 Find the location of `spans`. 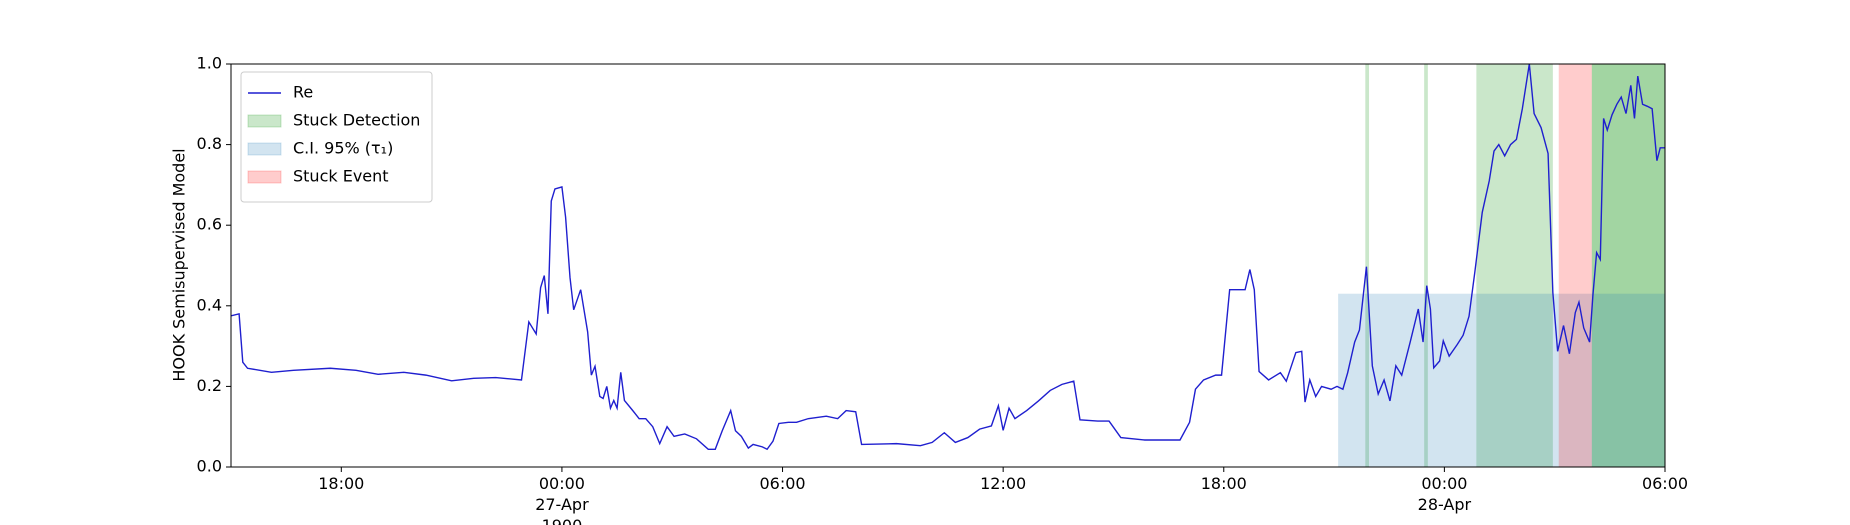

spans is located at coordinates (1501, 265).